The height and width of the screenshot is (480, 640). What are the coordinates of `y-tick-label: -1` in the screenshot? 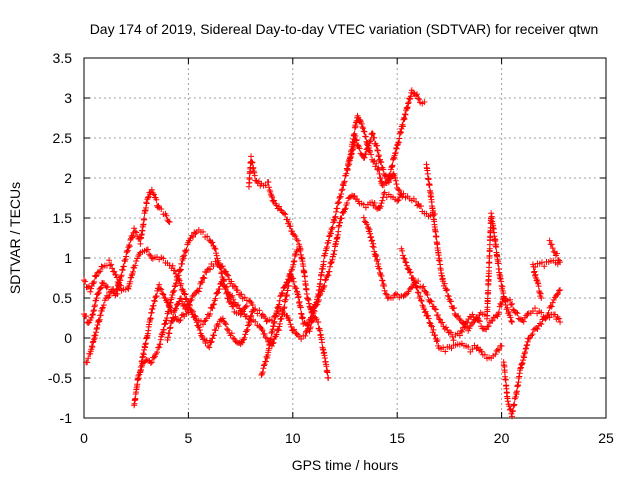 It's located at (66, 418).